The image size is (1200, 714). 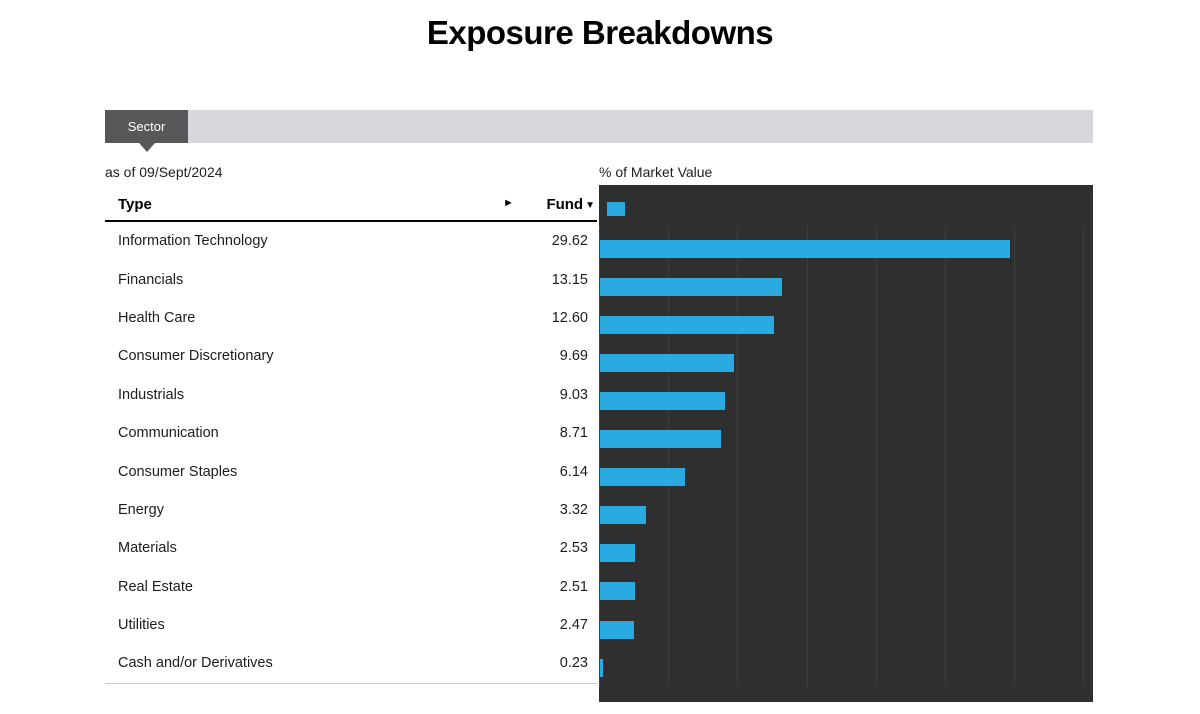 What do you see at coordinates (151, 279) in the screenshot?
I see `row-label: Financials` at bounding box center [151, 279].